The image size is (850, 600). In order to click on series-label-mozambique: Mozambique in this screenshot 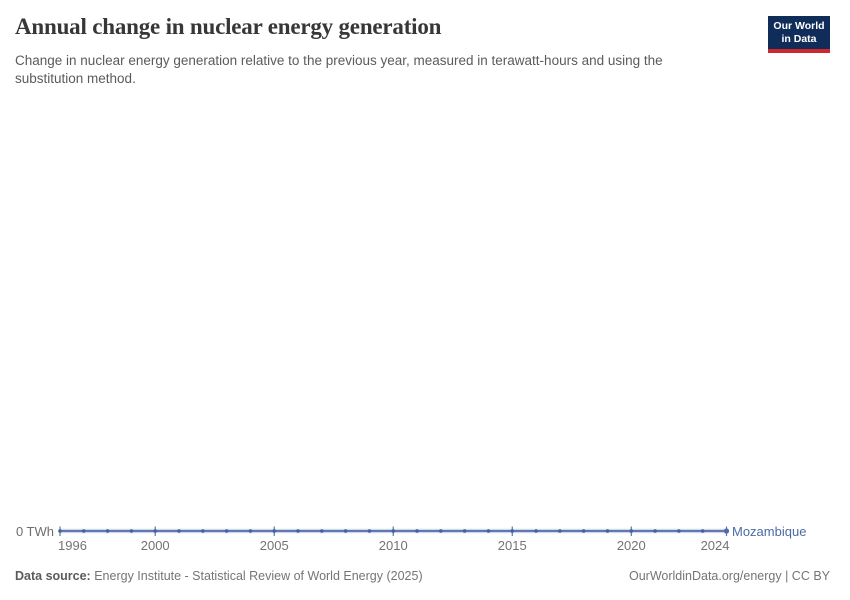, I will do `click(769, 531)`.